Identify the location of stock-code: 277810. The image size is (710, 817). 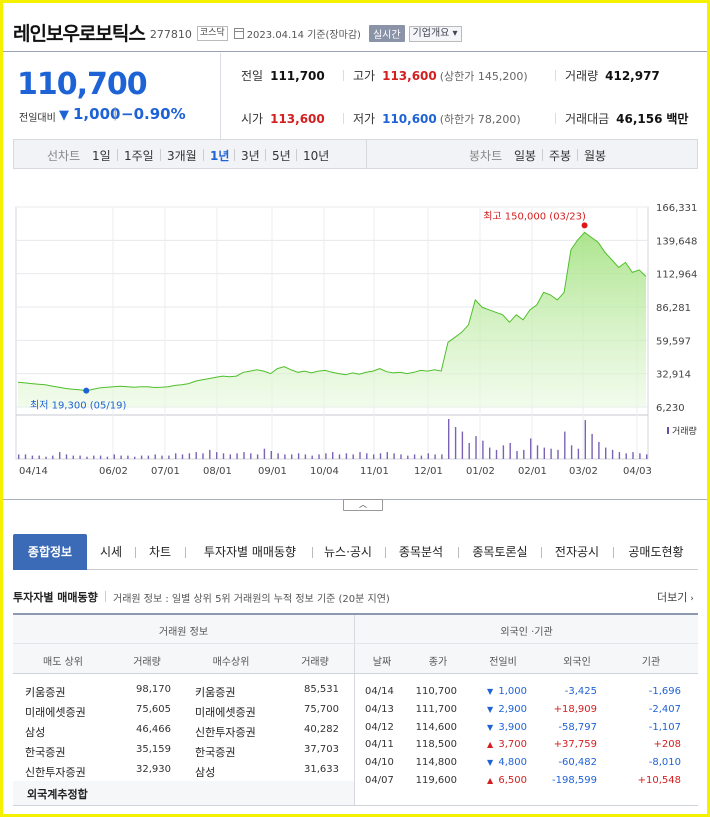
(170, 34).